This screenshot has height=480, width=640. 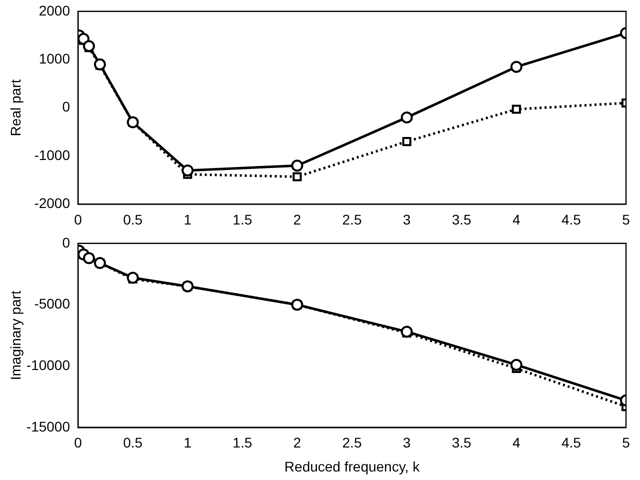 What do you see at coordinates (48, 364) in the screenshot?
I see `y-tick-label: -10000` at bounding box center [48, 364].